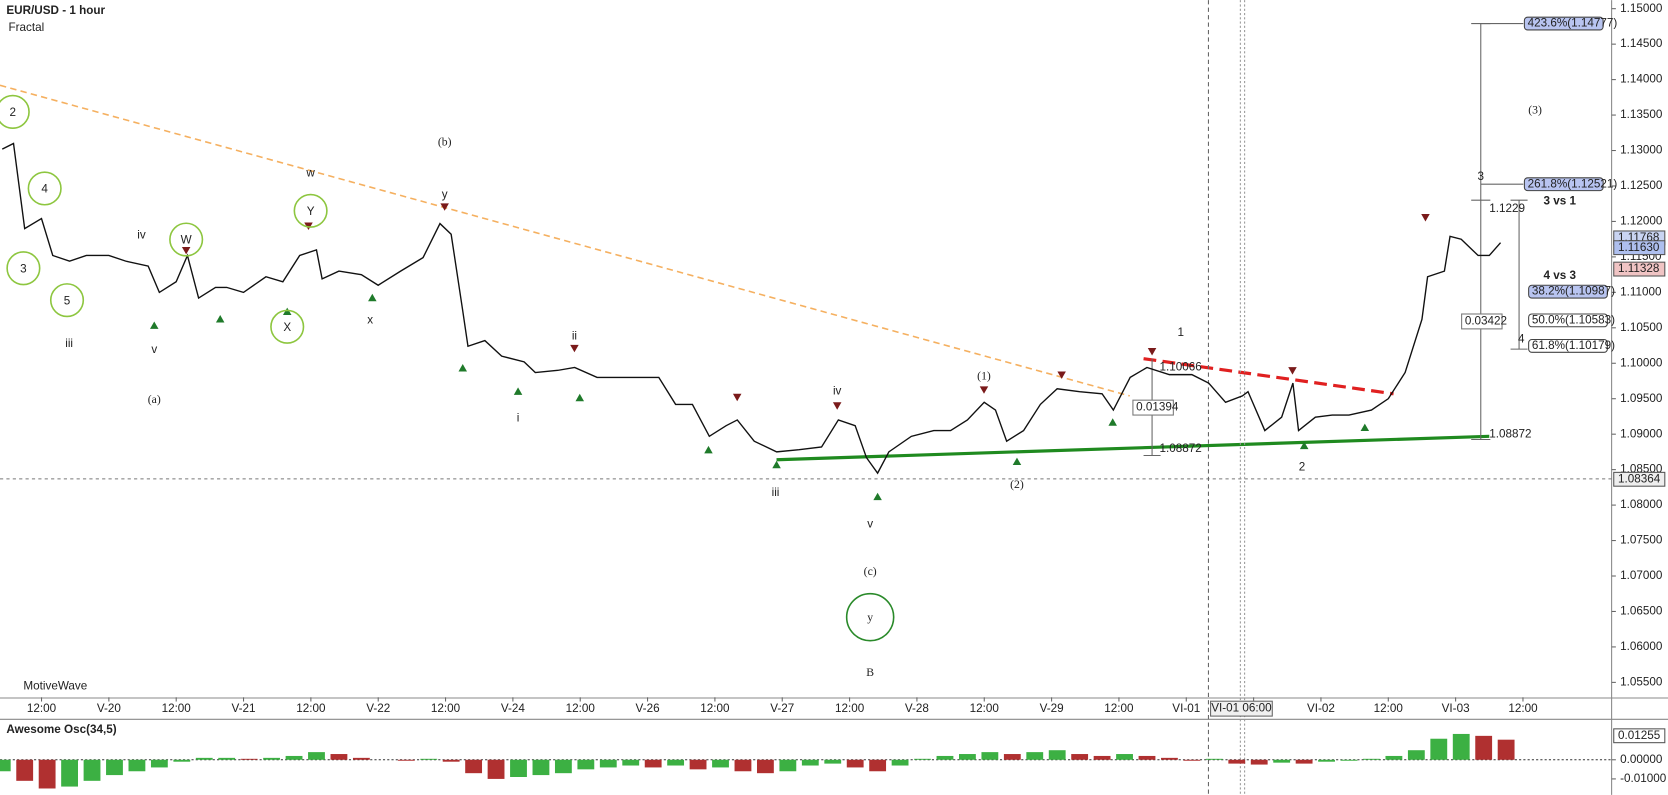  What do you see at coordinates (1641, 43) in the screenshot?
I see `y-tick-label: 1.14500` at bounding box center [1641, 43].